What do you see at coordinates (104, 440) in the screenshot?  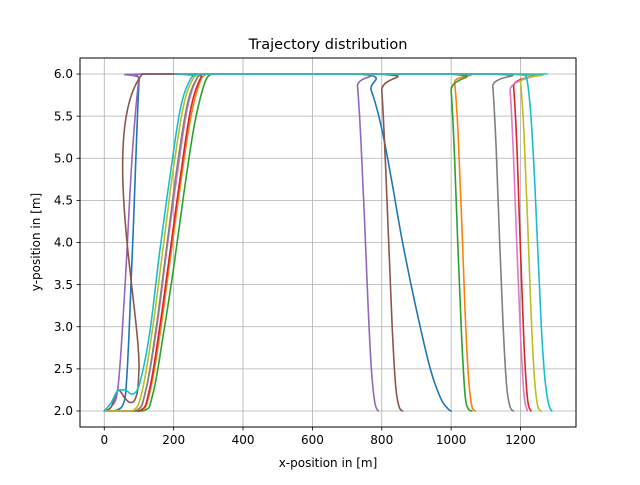 I see `x-tick-label: 0` at bounding box center [104, 440].